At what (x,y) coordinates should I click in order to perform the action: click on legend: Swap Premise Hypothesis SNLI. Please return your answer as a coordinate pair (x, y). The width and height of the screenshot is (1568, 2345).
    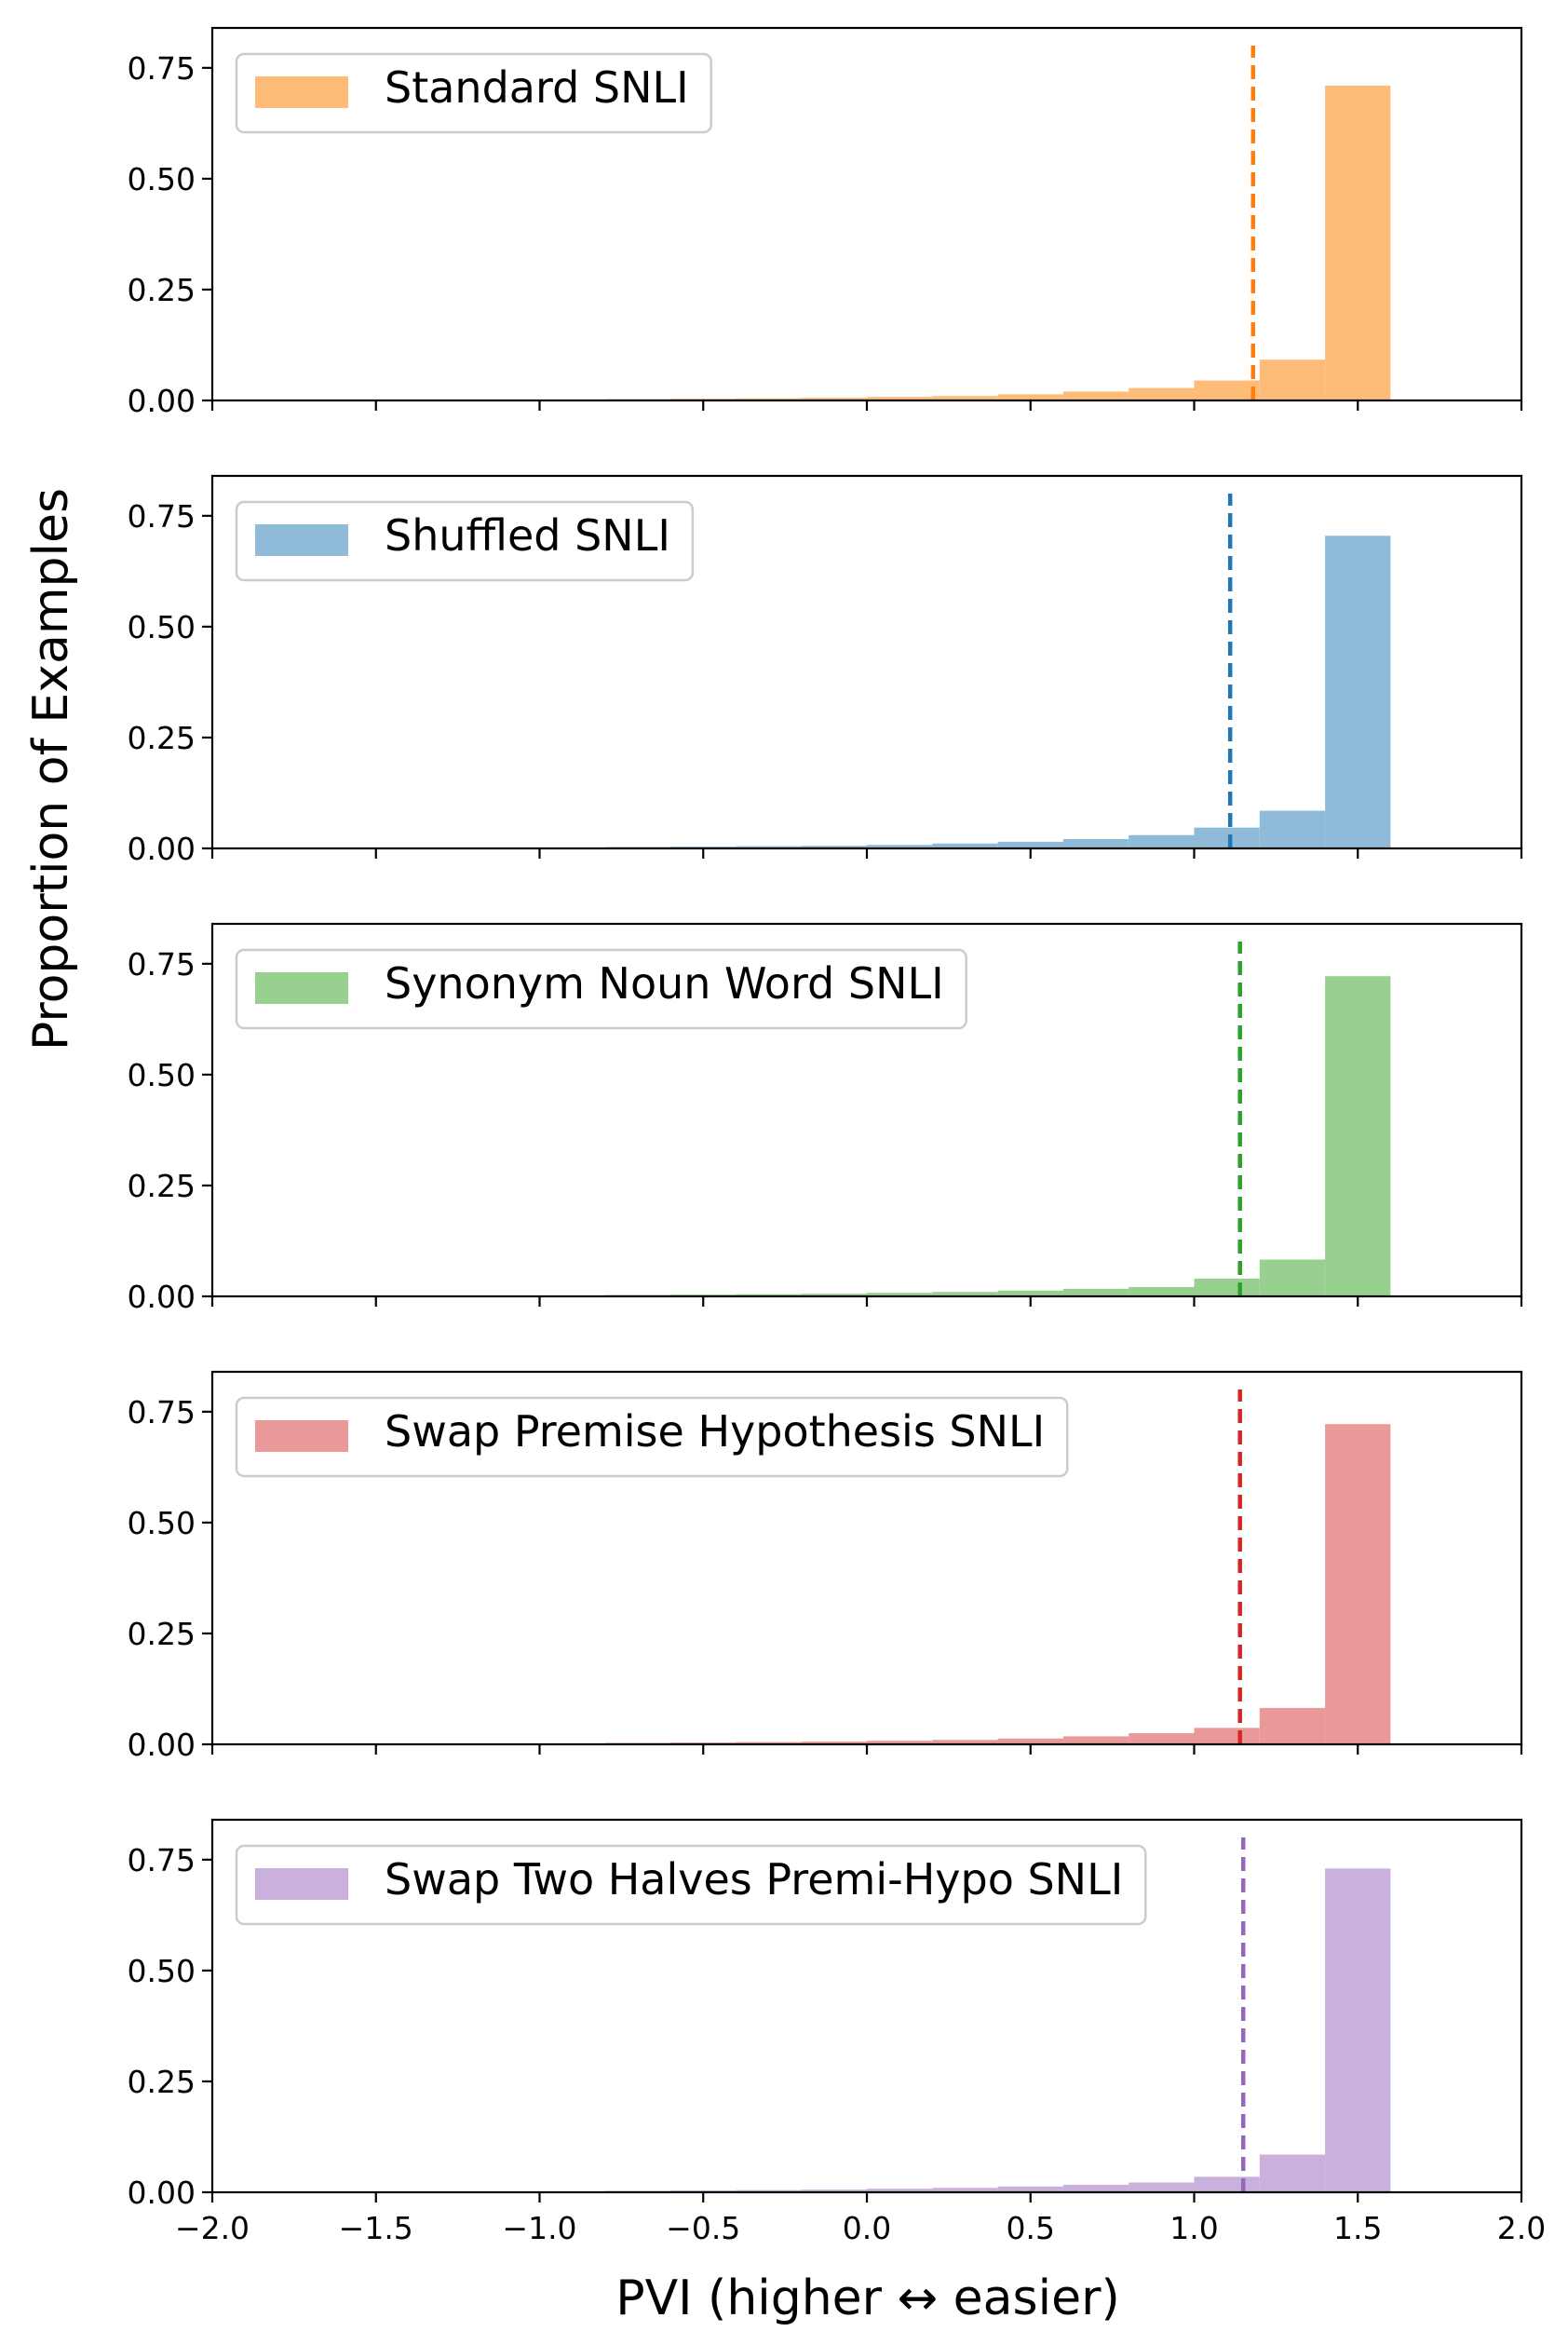
    Looking at the image, I should click on (652, 1437).